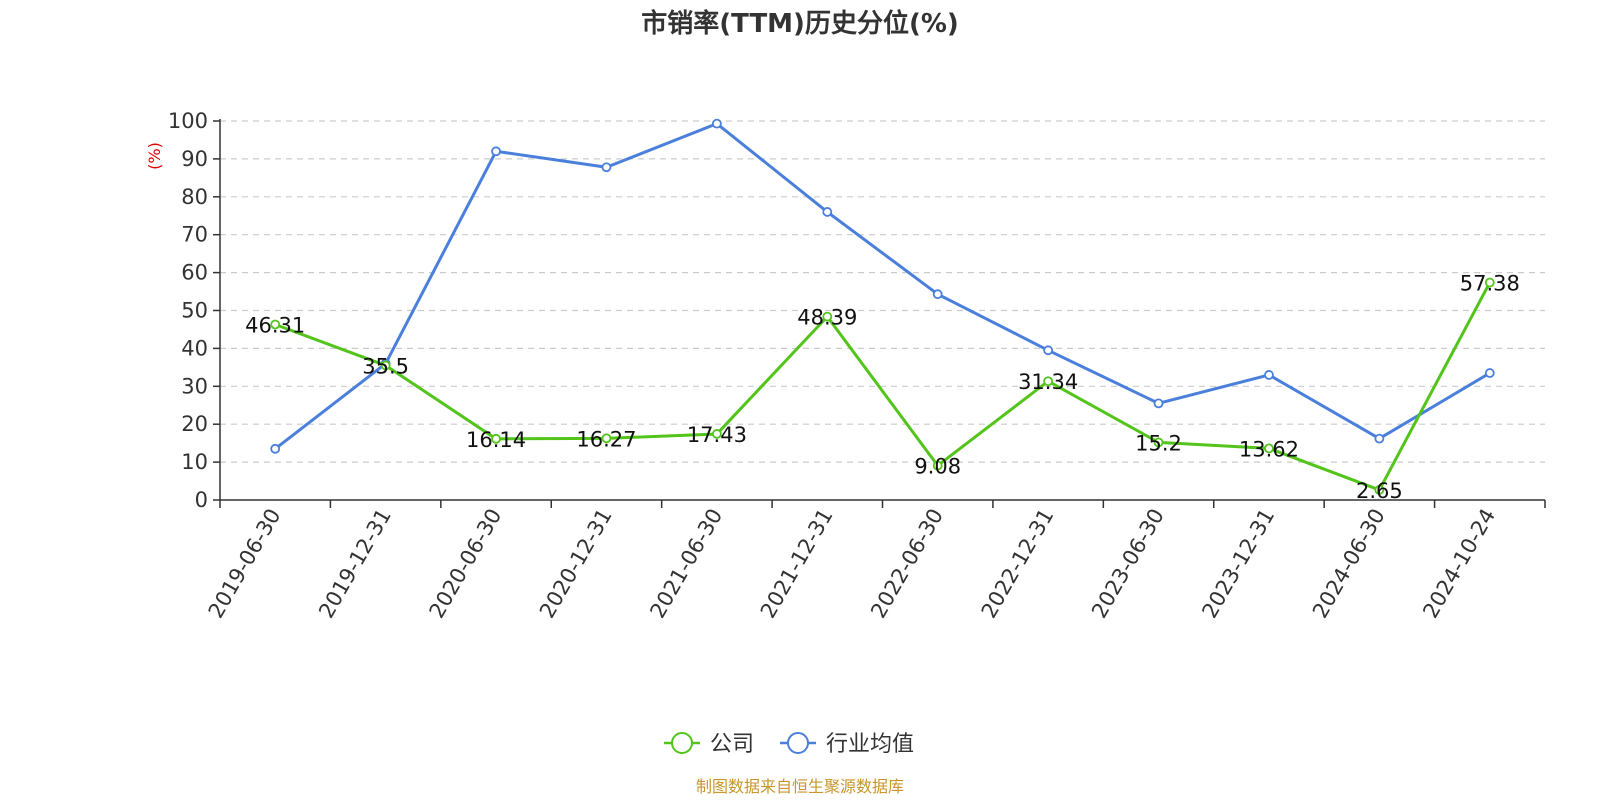  Describe the element at coordinates (188, 121) in the screenshot. I see `y-tick-label: 100` at that location.